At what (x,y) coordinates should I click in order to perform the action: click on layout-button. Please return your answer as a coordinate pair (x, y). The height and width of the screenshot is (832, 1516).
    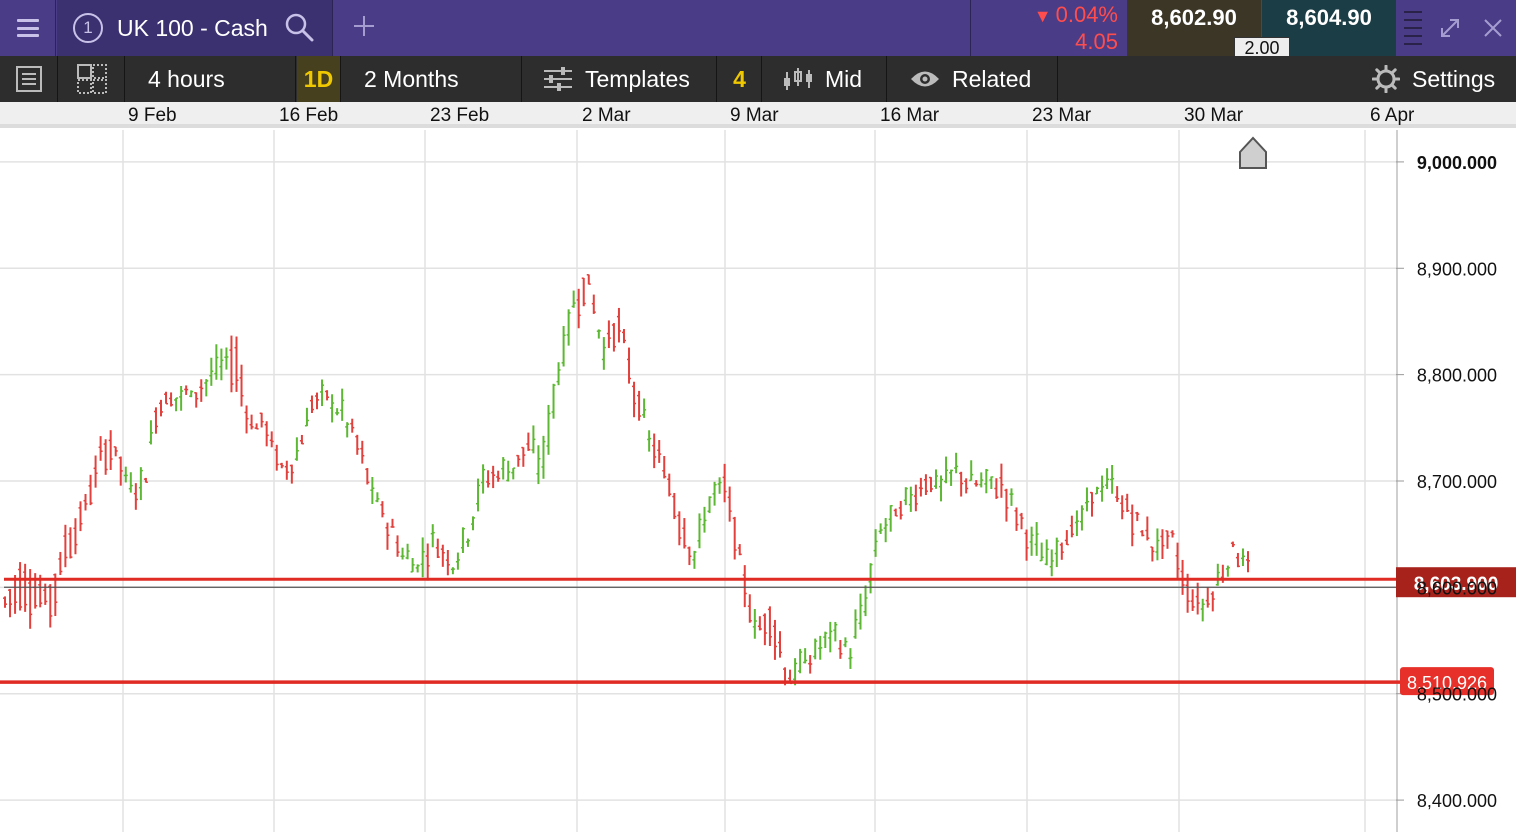
    Looking at the image, I should click on (92, 79).